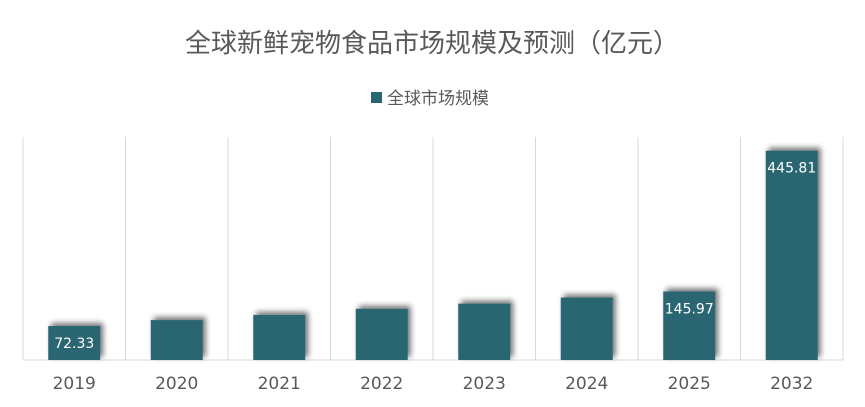  I want to click on bar-2019, so click(74, 343).